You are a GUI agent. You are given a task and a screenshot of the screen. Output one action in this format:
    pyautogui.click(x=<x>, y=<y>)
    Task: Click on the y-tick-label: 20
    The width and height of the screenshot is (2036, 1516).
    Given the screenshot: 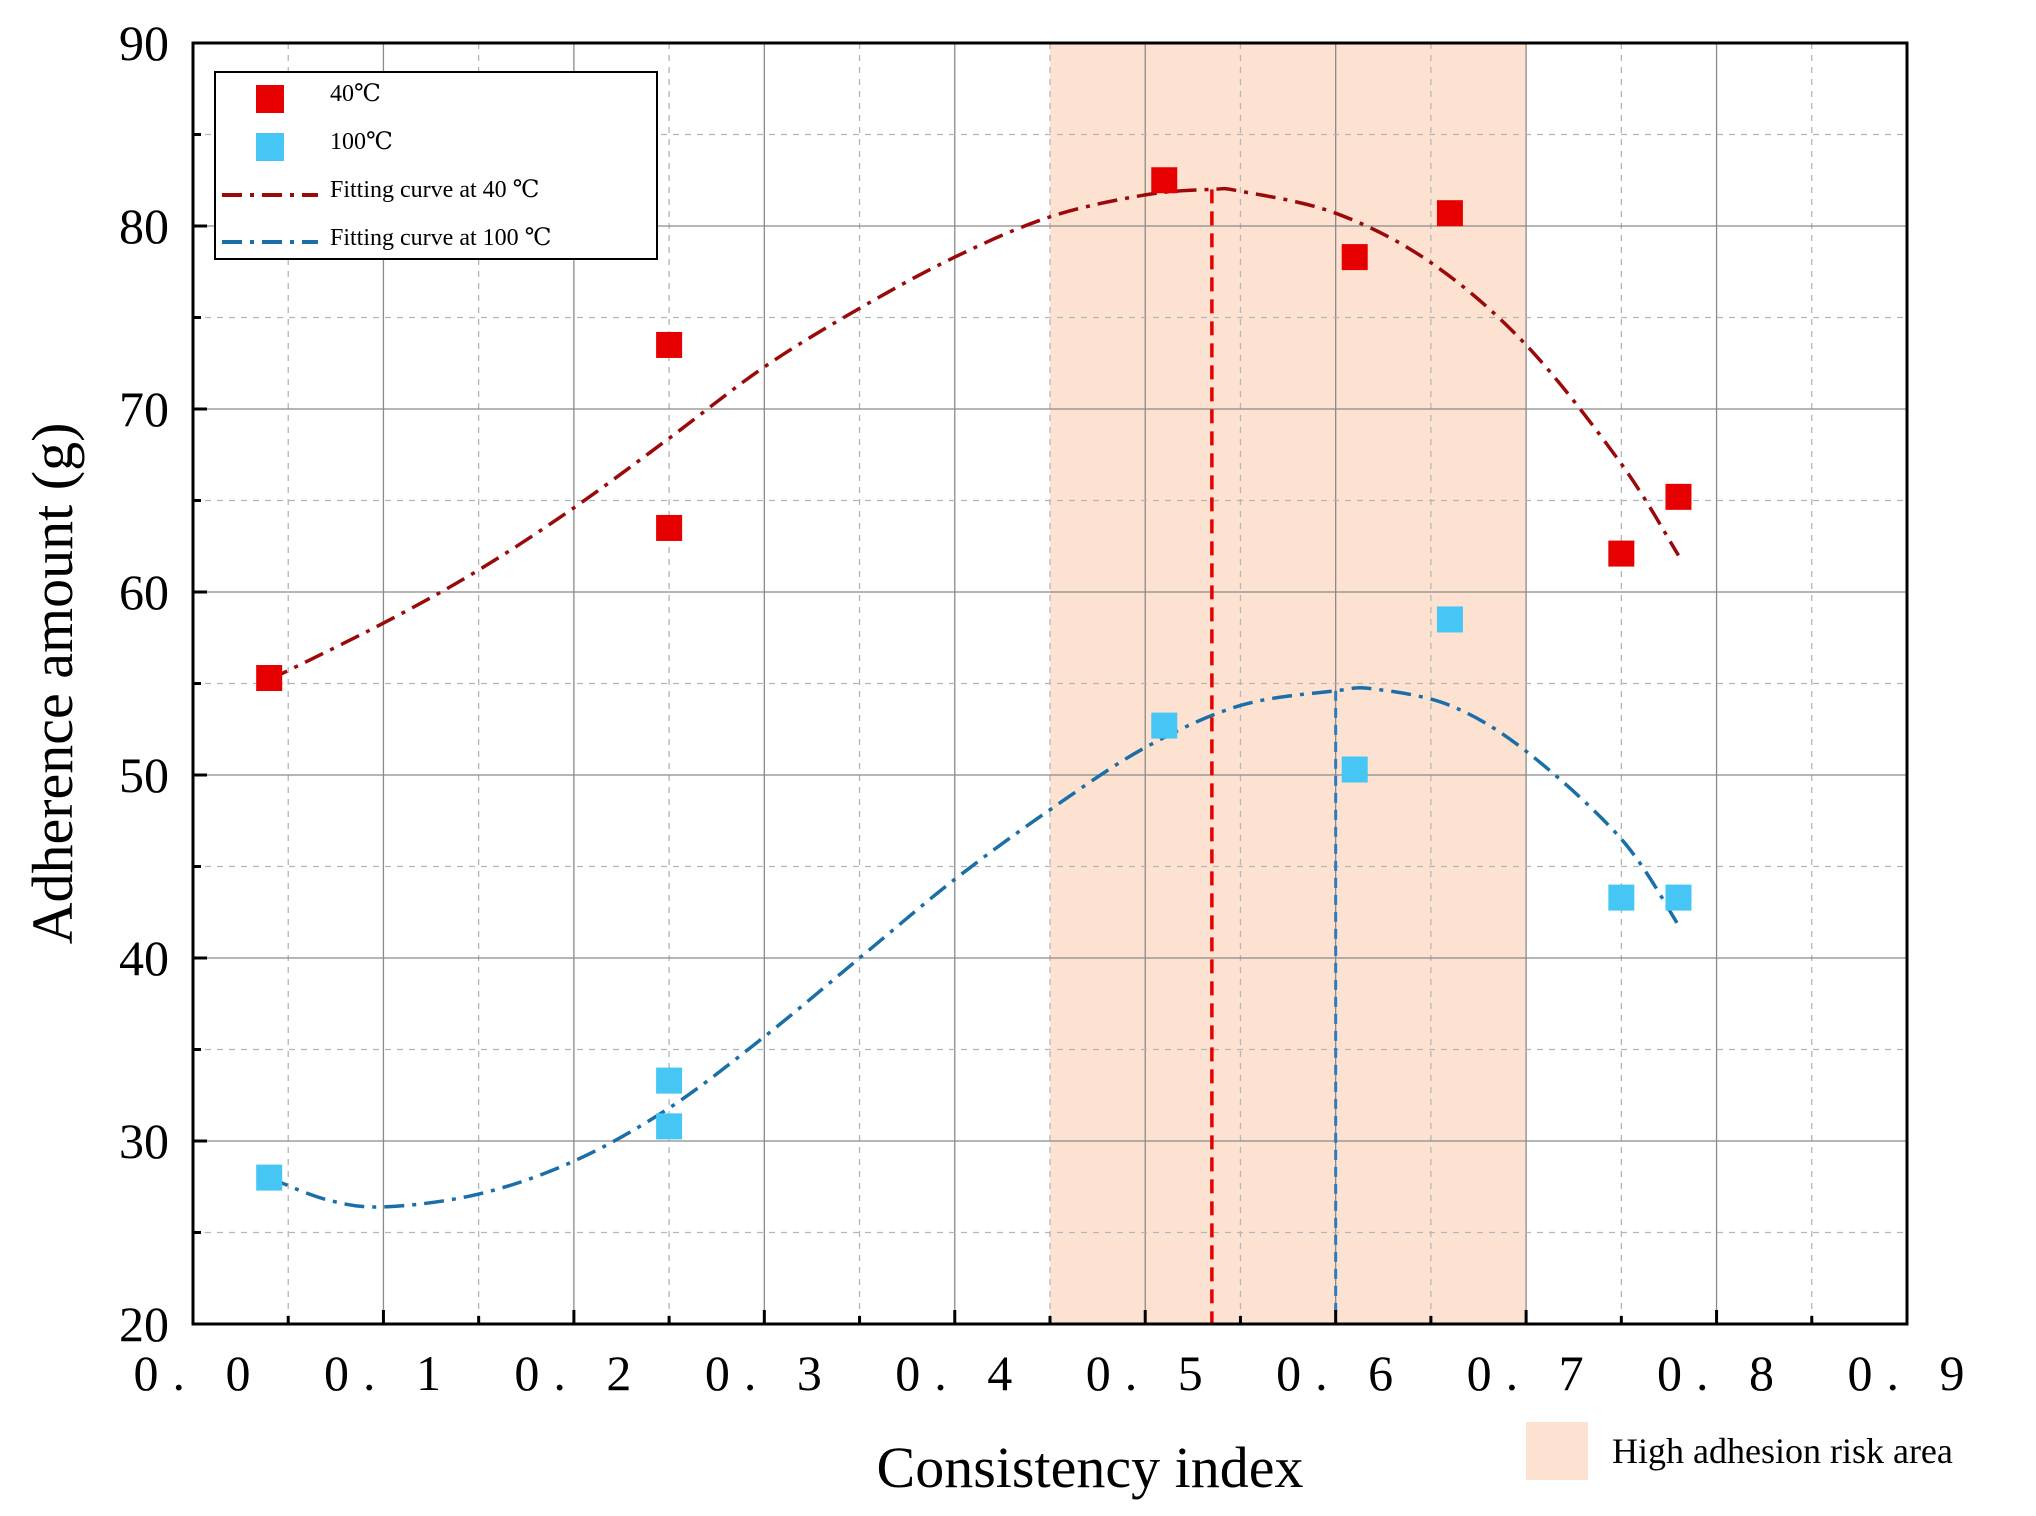 What is the action you would take?
    pyautogui.click(x=144, y=1324)
    